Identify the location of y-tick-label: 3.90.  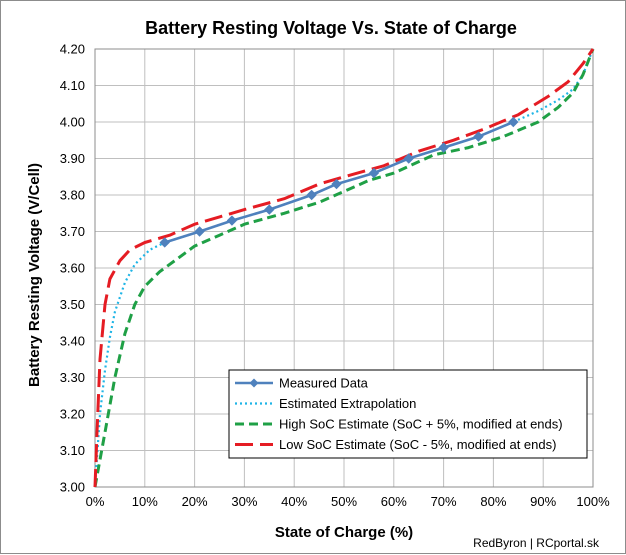
(72, 158).